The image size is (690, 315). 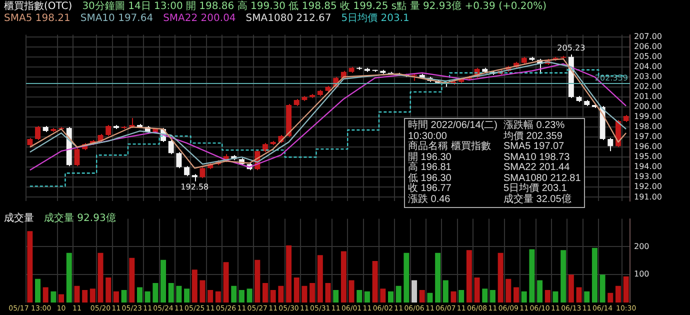 What do you see at coordinates (648, 167) in the screenshot?
I see `y-tick-label: 194.00` at bounding box center [648, 167].